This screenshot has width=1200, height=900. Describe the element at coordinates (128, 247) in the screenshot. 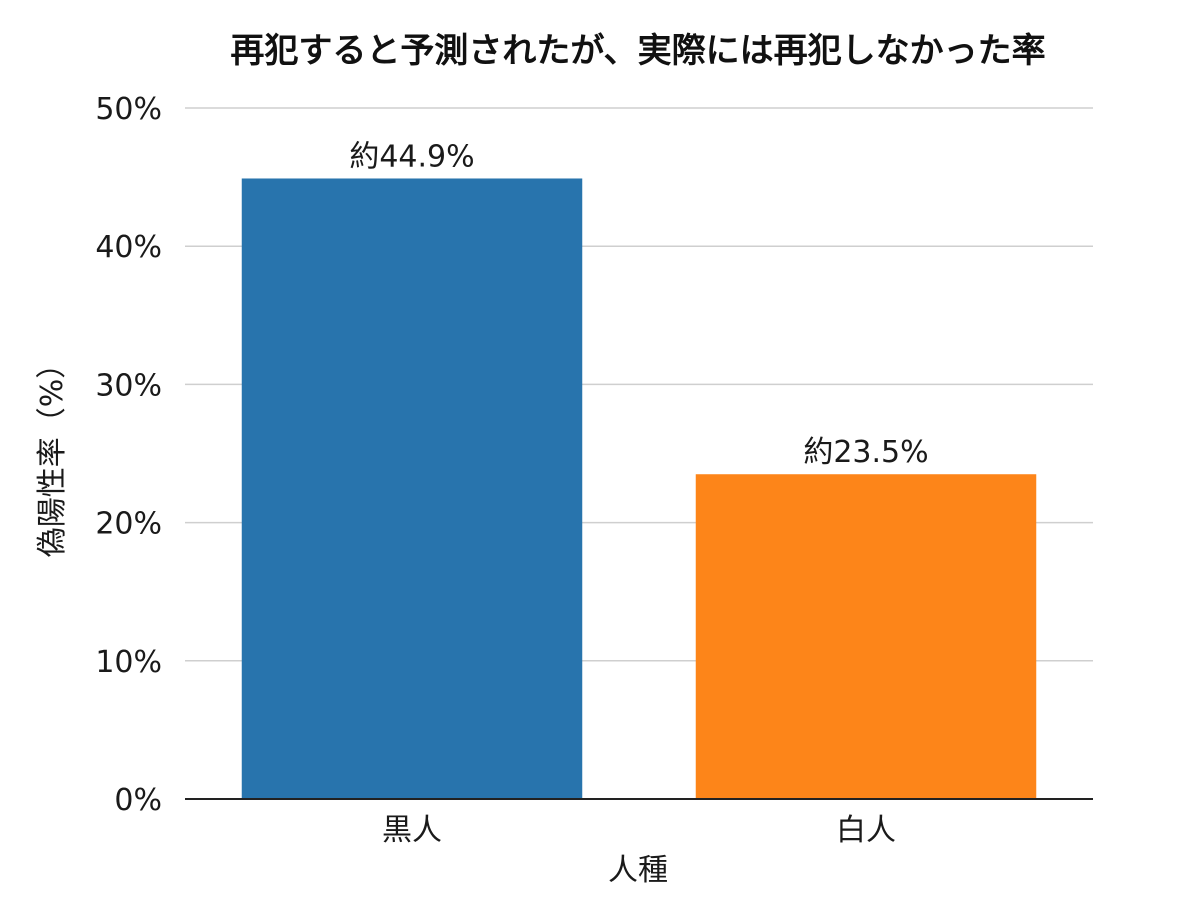

I see `y-tick-label: 40%` at that location.